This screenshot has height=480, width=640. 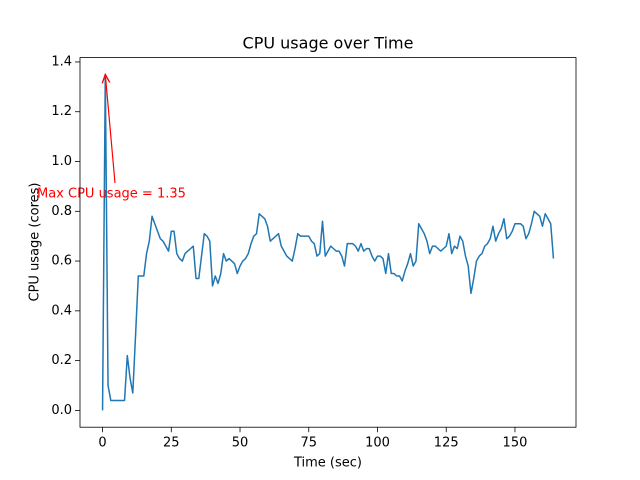 What do you see at coordinates (61, 261) in the screenshot?
I see `y-tick-label: 0.6` at bounding box center [61, 261].